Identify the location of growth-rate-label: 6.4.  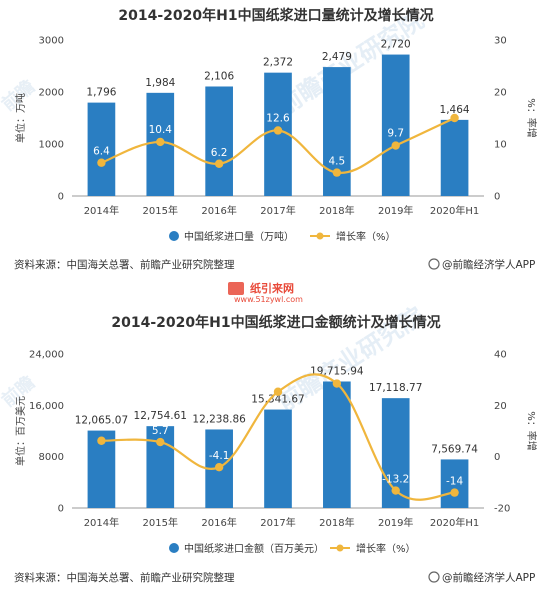
(101, 152).